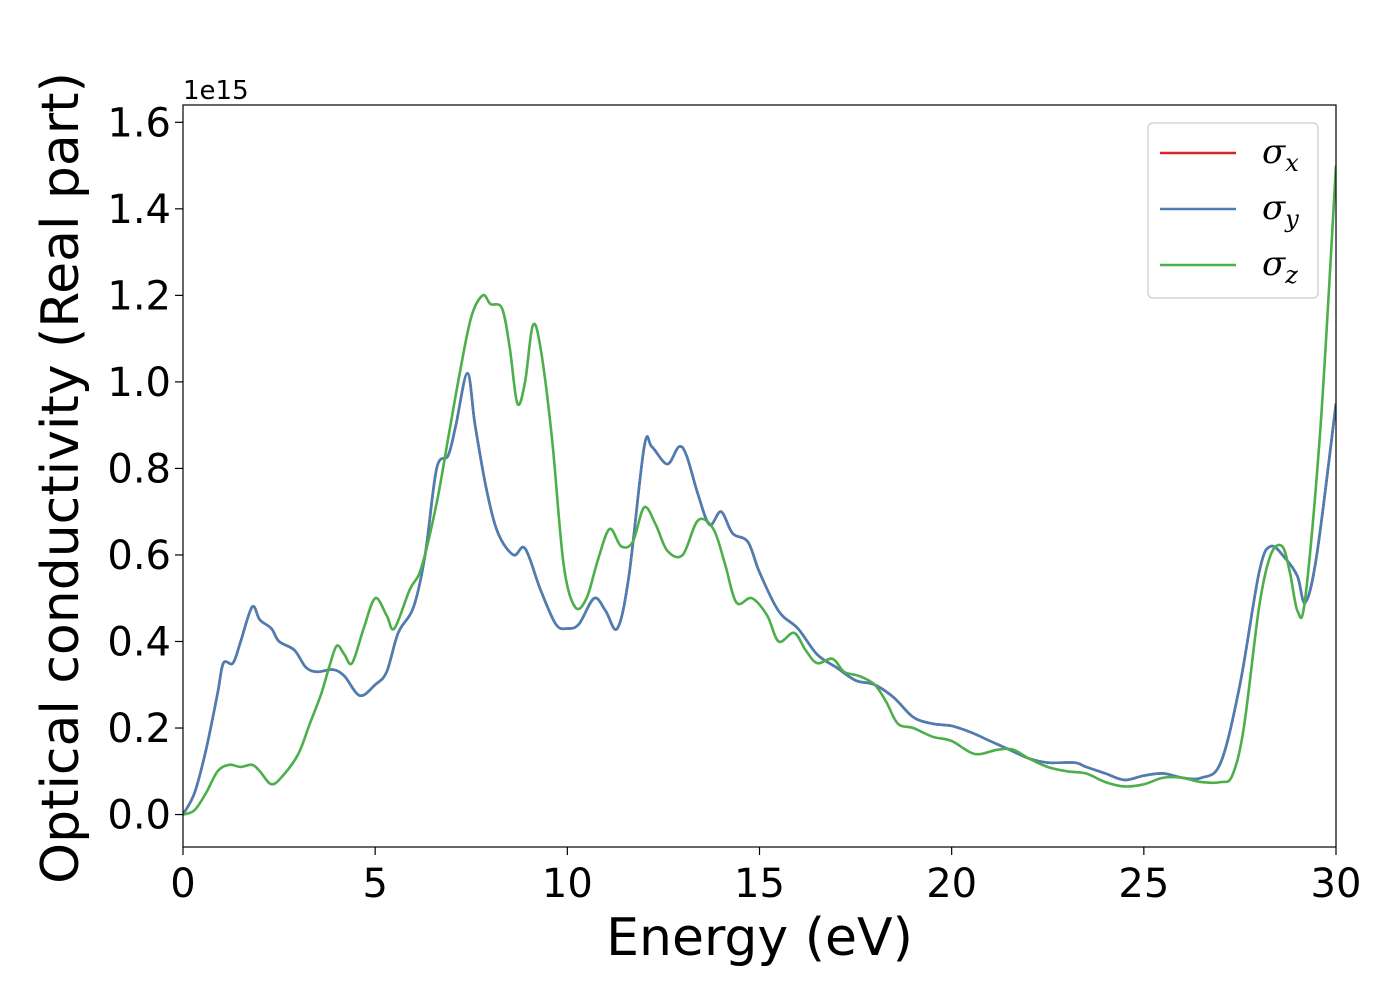 The image size is (1400, 1000). Describe the element at coordinates (1280, 266) in the screenshot. I see `legend-label-z: σz` at that location.